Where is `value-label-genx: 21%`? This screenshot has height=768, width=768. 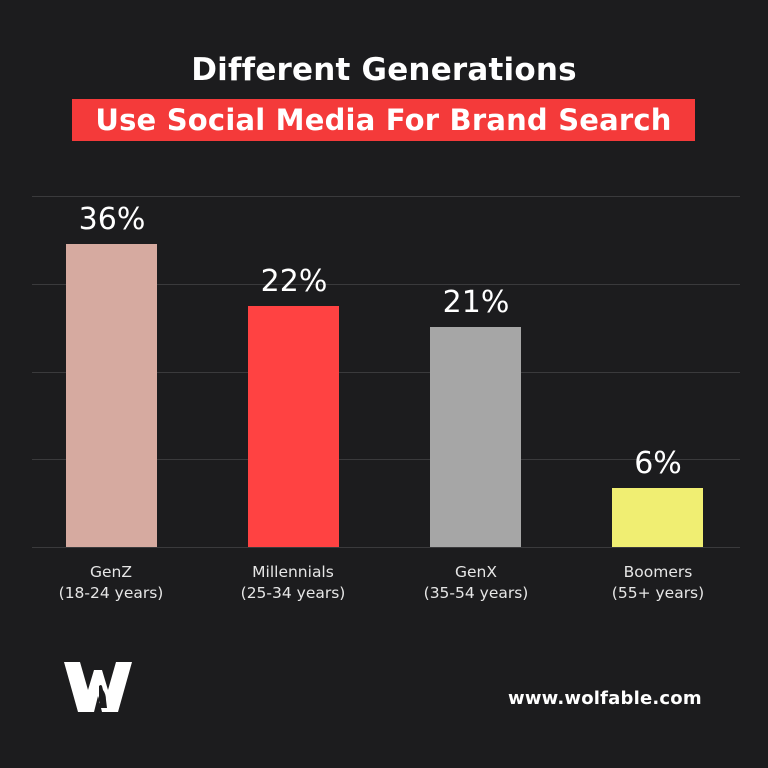 value-label-genx: 21% is located at coordinates (476, 302).